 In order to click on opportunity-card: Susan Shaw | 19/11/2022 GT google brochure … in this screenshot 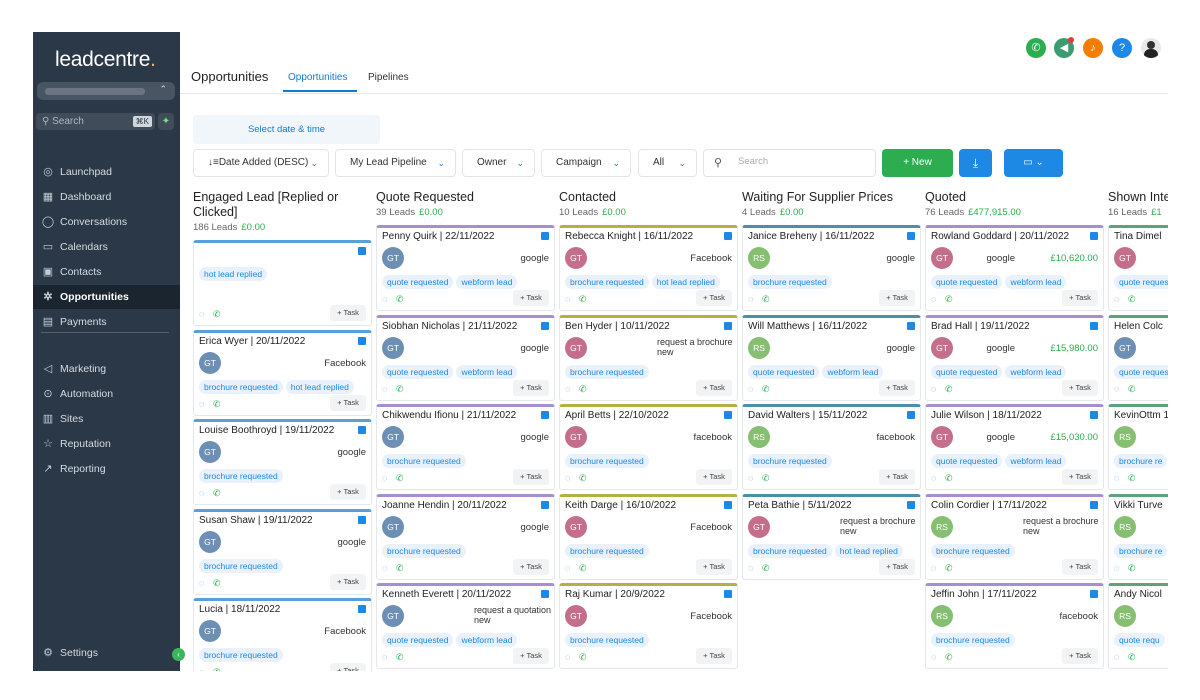, I will do `click(282, 551)`.